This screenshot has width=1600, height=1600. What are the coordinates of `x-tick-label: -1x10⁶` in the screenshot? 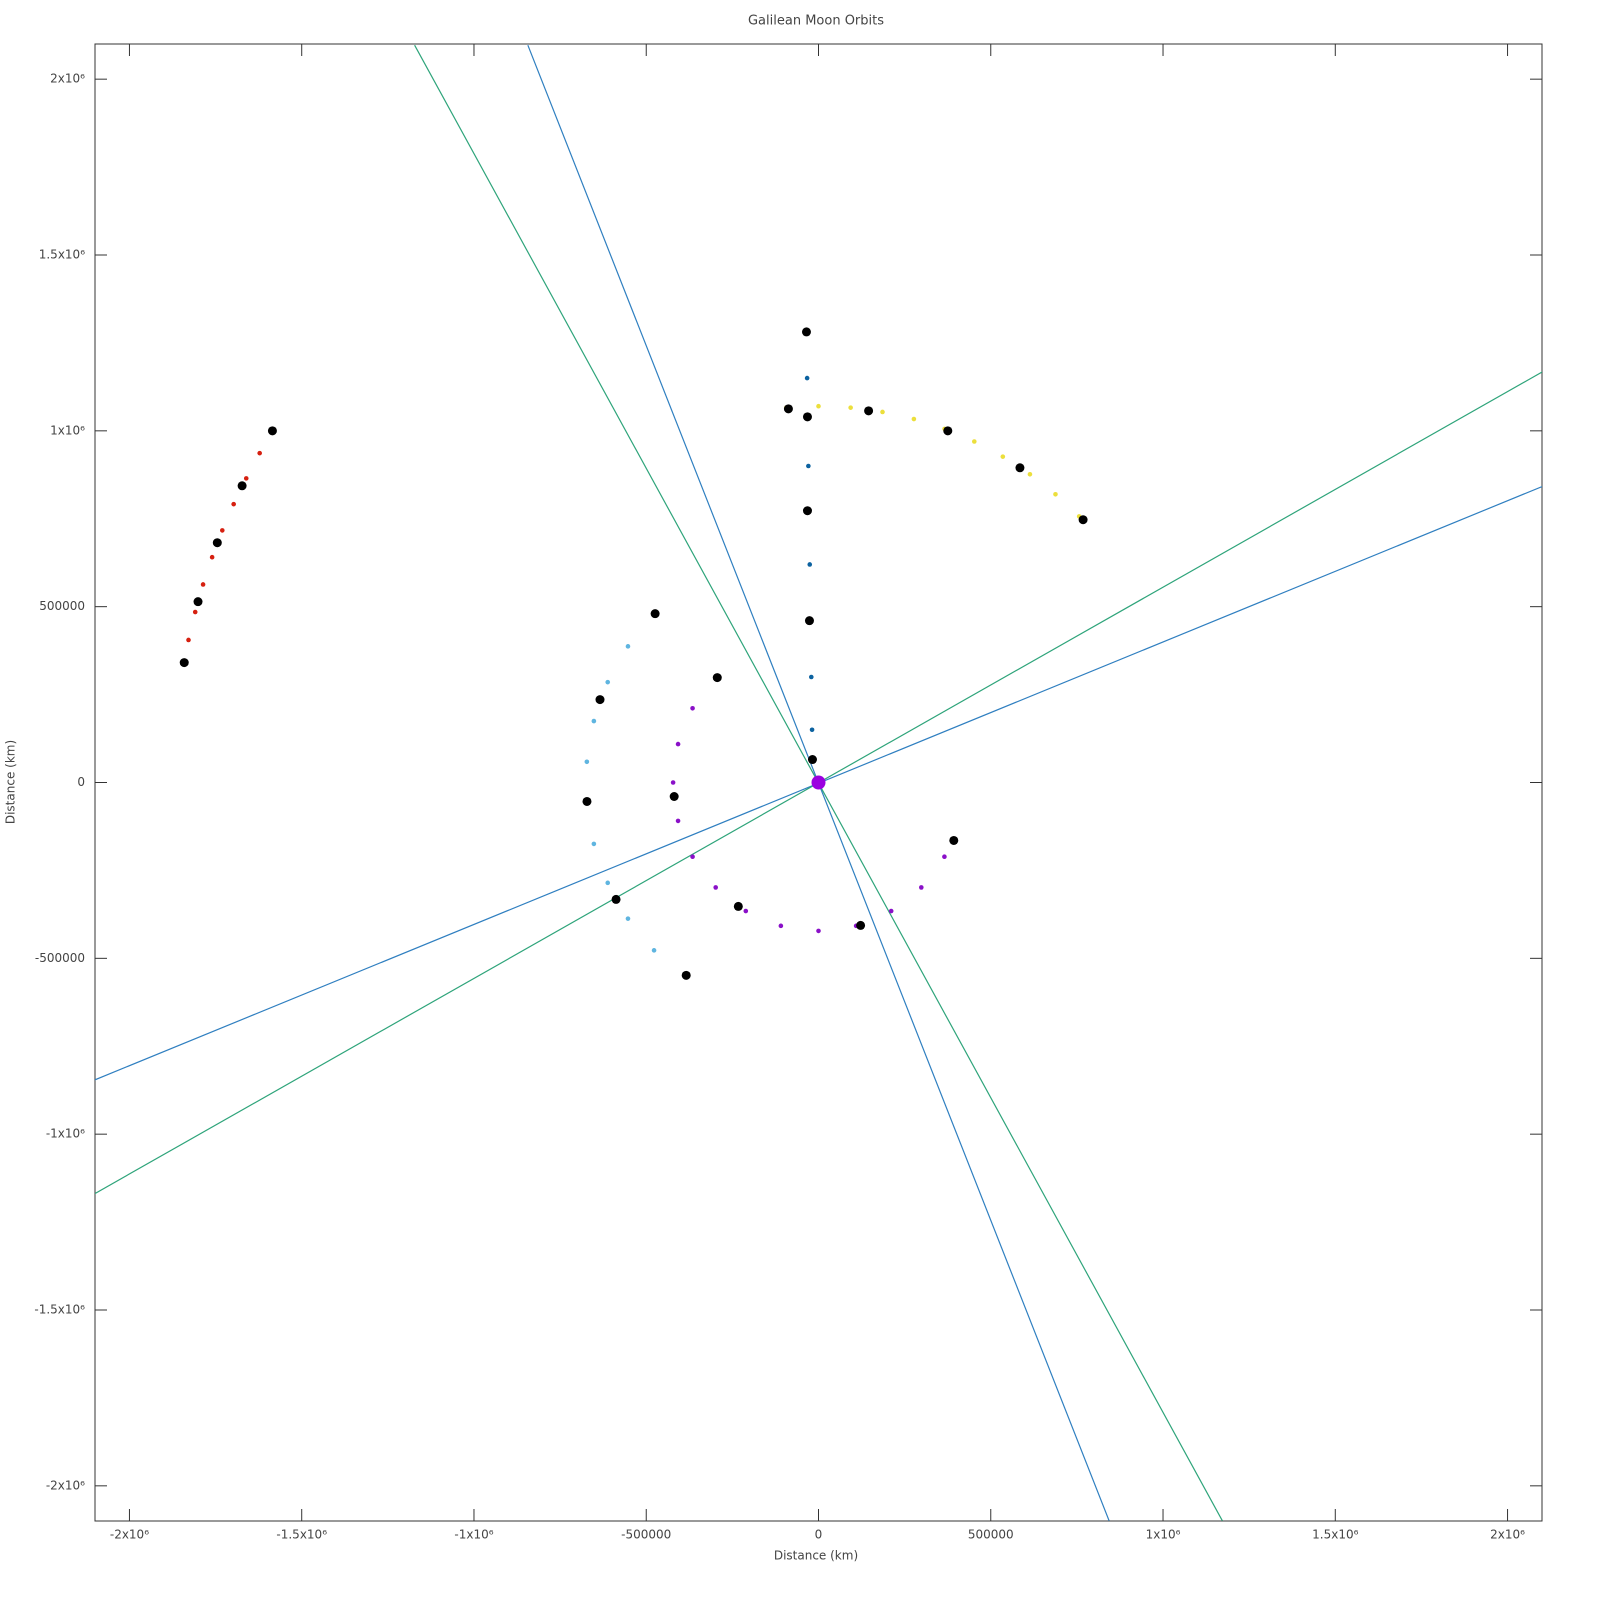 It's located at (473, 1535).